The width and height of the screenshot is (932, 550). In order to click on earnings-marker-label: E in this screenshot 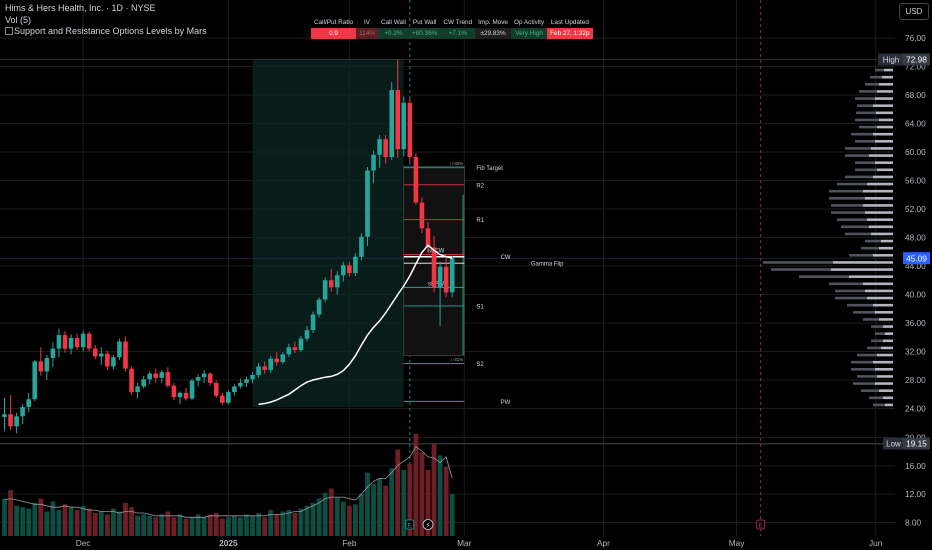, I will do `click(761, 525)`.